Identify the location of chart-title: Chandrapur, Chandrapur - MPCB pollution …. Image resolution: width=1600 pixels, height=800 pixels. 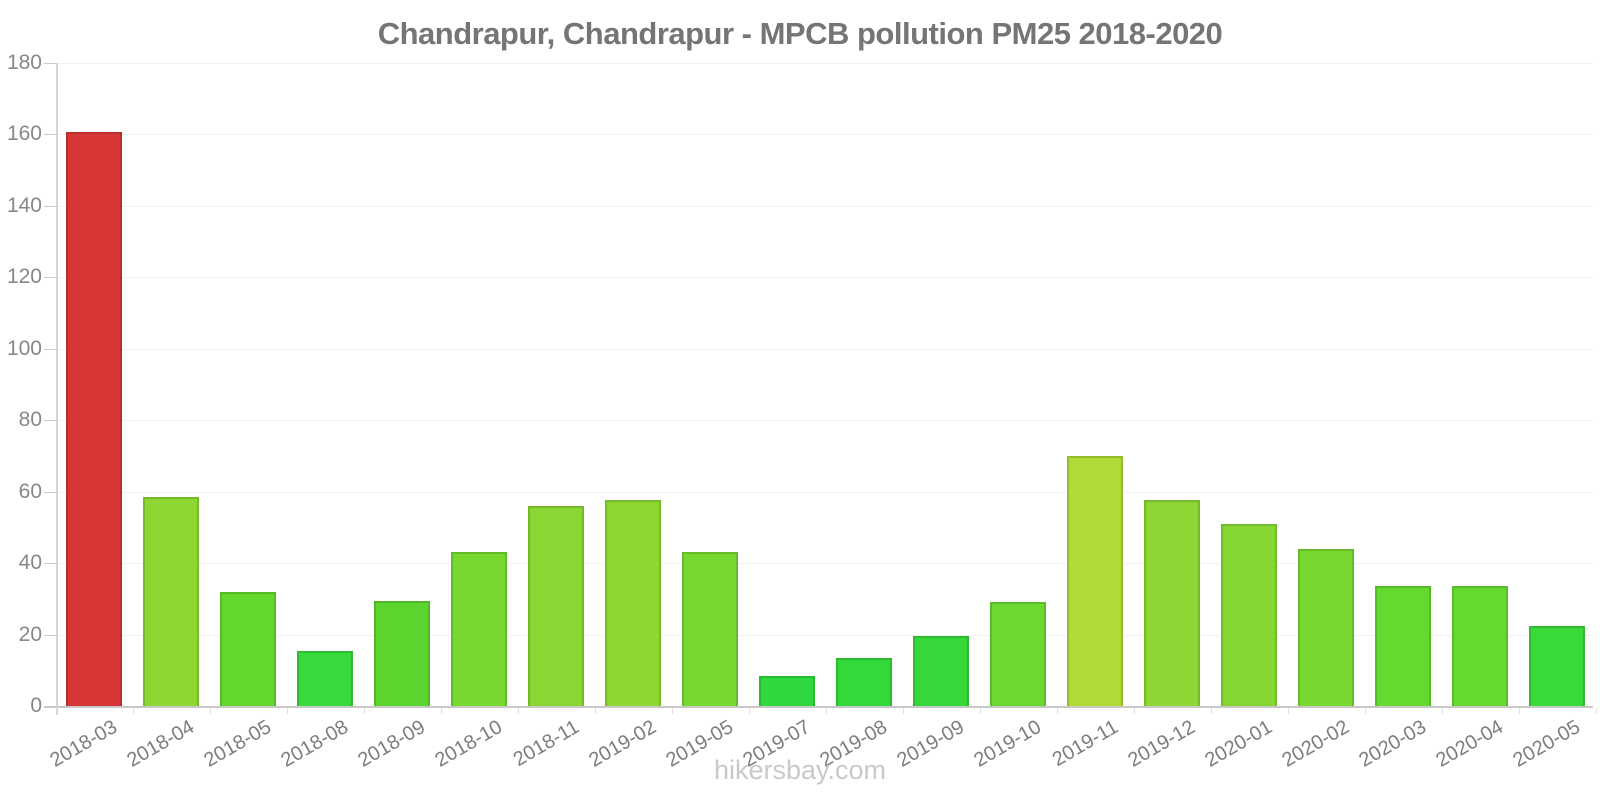
(800, 33).